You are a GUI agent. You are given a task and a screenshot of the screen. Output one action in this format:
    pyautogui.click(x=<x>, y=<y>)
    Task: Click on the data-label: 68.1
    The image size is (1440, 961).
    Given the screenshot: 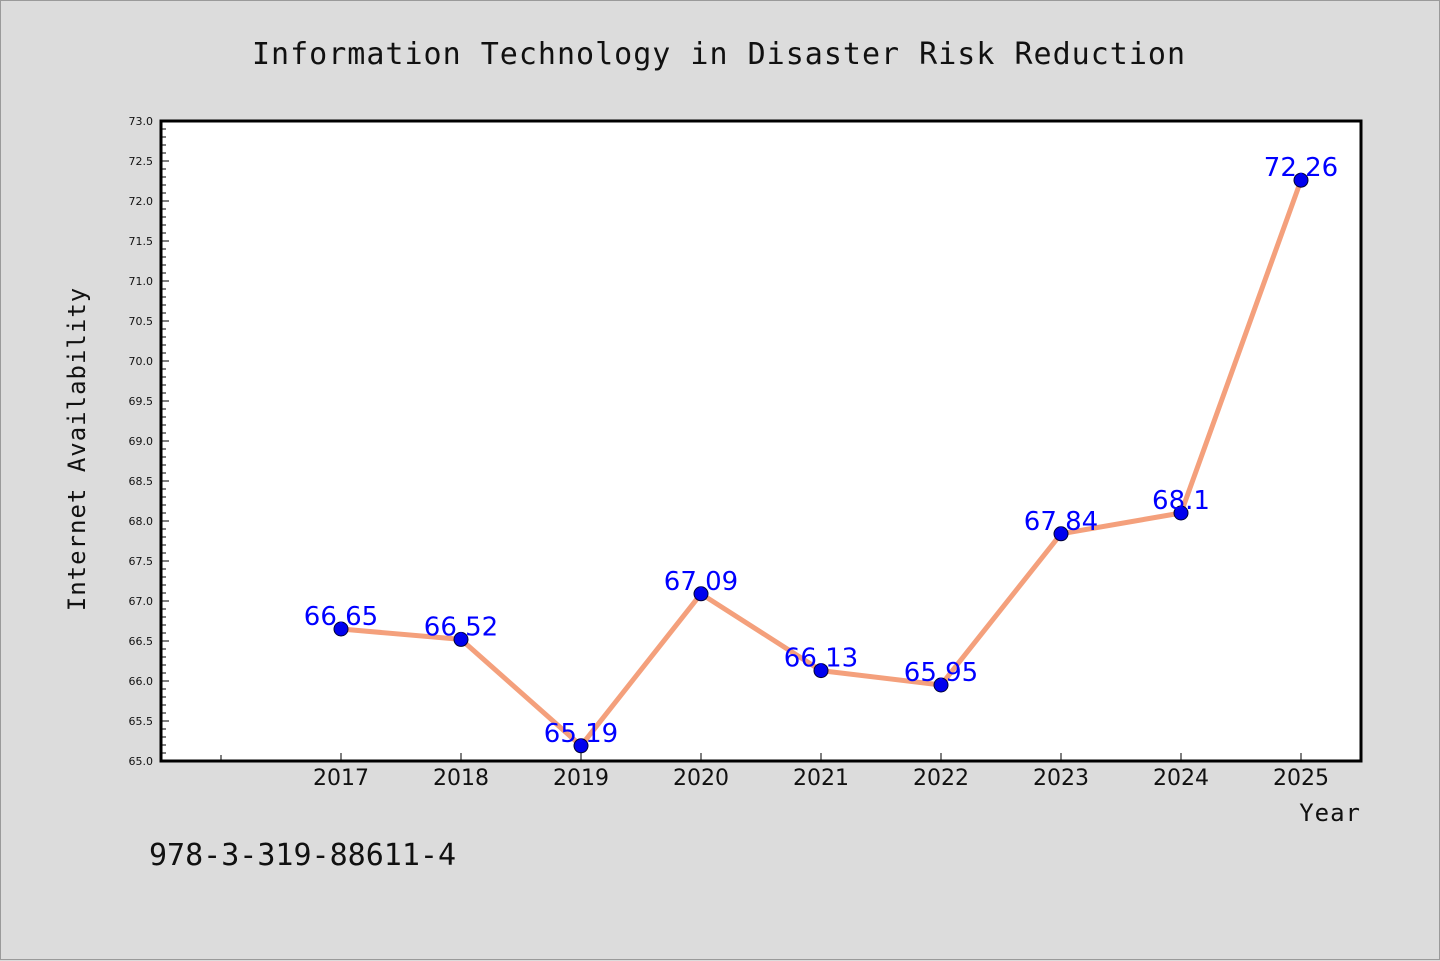 What is the action you would take?
    pyautogui.click(x=1181, y=501)
    